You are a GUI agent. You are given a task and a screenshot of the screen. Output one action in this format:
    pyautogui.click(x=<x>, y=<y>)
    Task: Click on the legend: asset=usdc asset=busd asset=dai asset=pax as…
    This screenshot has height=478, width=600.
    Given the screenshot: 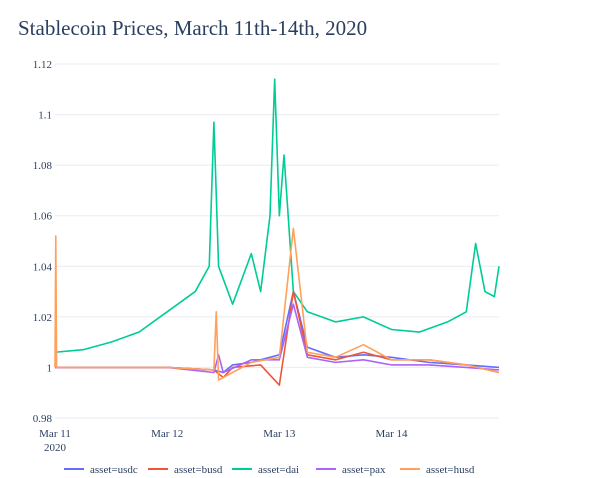 What is the action you would take?
    pyautogui.click(x=269, y=470)
    